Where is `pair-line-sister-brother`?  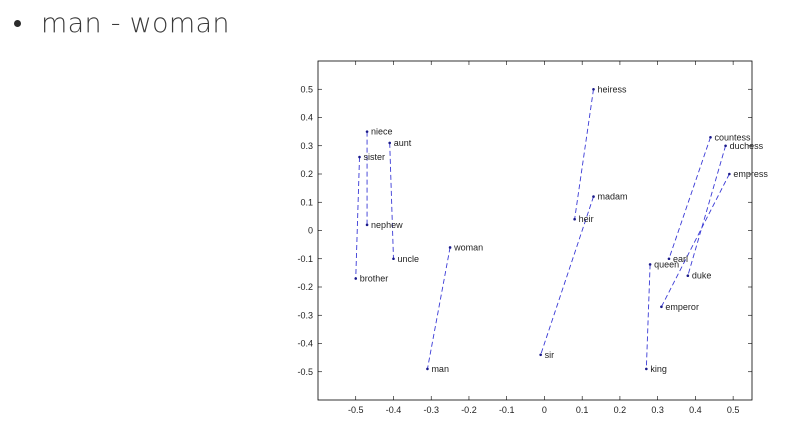 pair-line-sister-brother is located at coordinates (357, 218).